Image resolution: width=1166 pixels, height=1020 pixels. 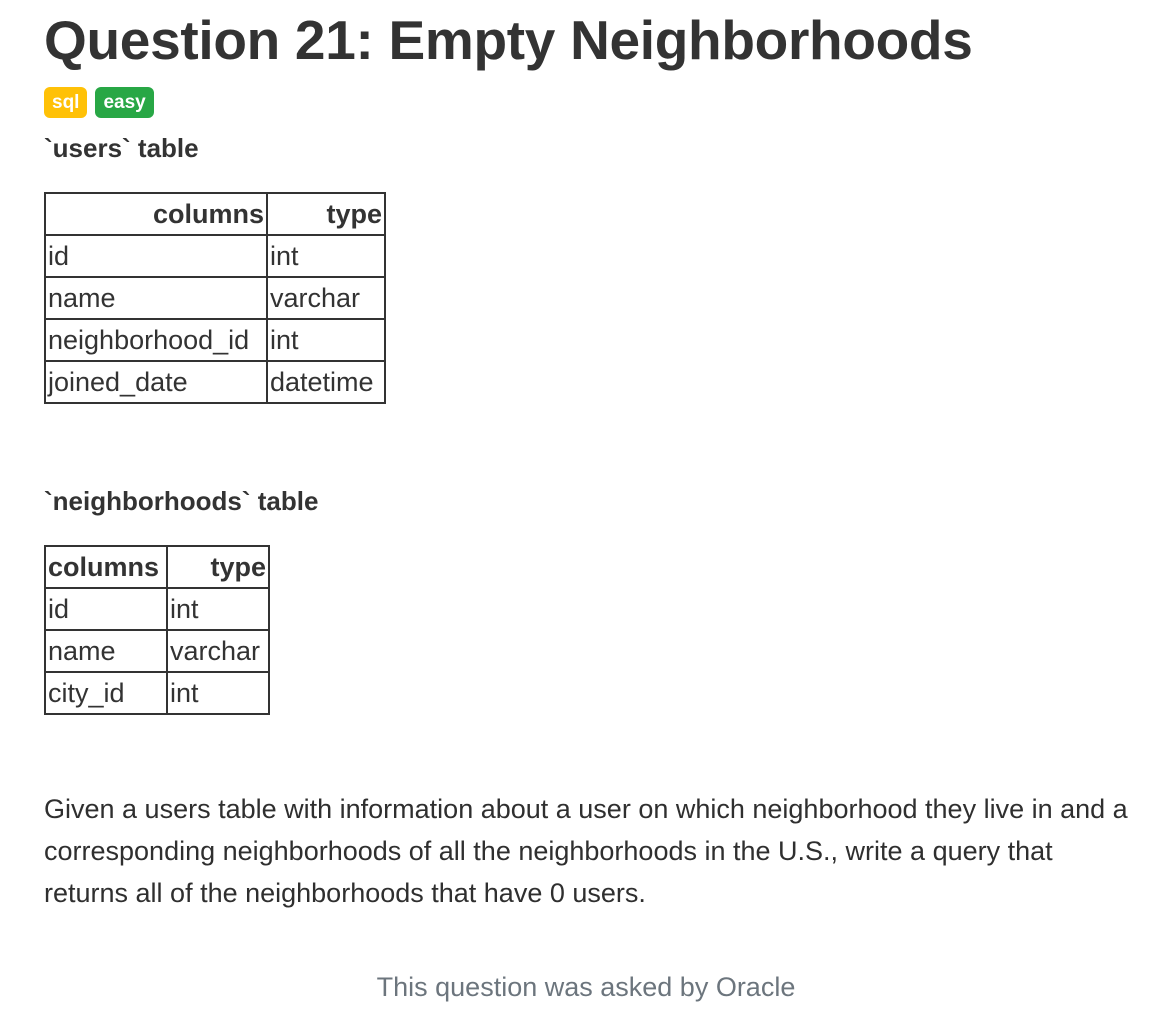 What do you see at coordinates (121, 148) in the screenshot?
I see `users-table-heading: `users` table` at bounding box center [121, 148].